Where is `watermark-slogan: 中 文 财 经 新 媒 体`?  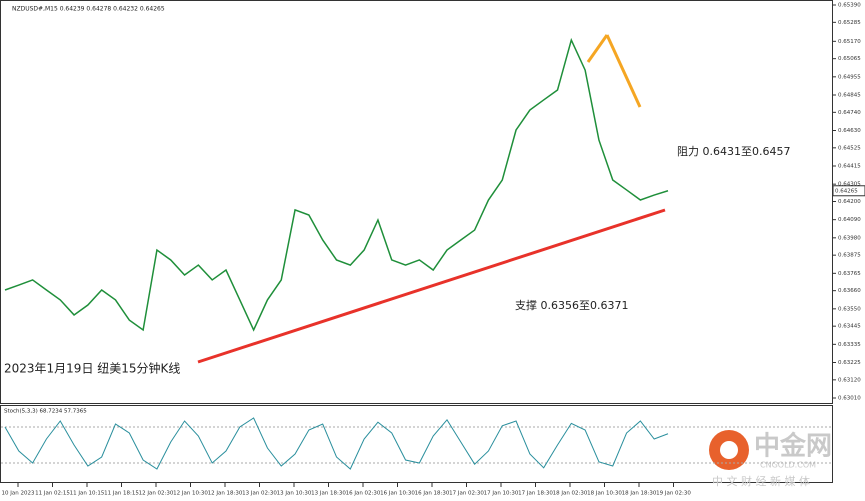 watermark-slogan: 中 文 财 经 新 媒 体 is located at coordinates (761, 481).